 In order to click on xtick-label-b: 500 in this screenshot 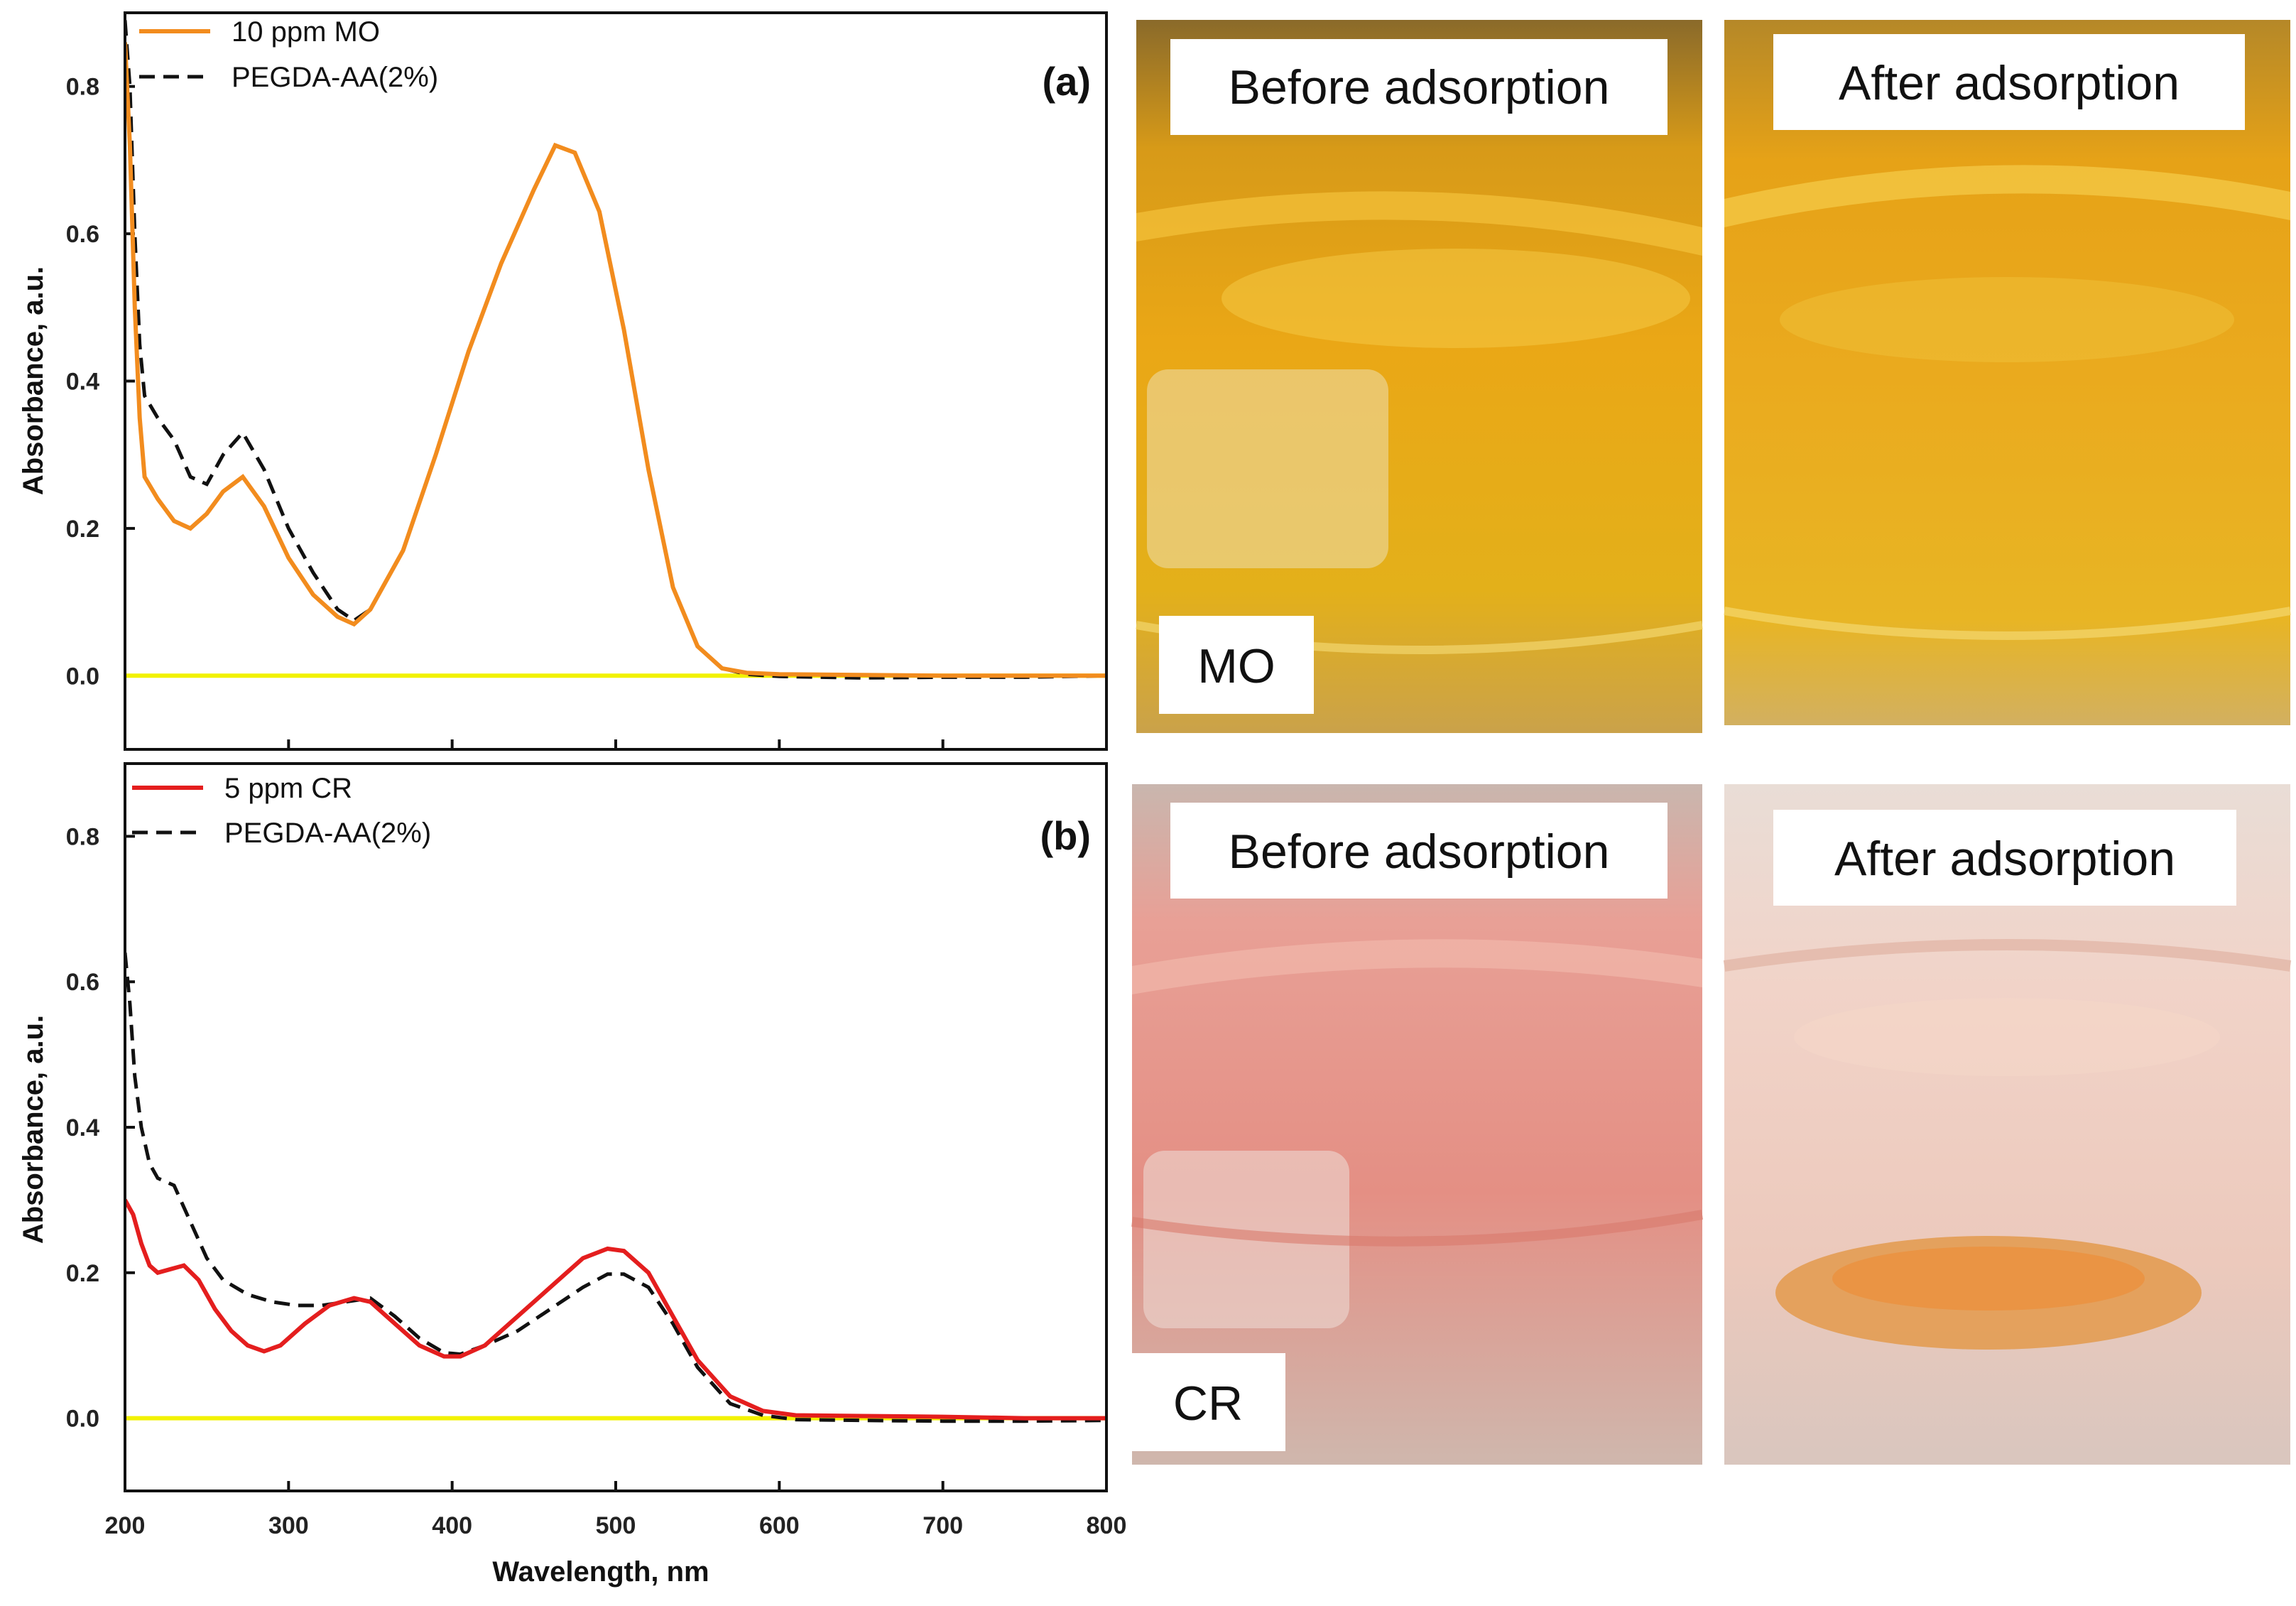, I will do `click(616, 1525)`.